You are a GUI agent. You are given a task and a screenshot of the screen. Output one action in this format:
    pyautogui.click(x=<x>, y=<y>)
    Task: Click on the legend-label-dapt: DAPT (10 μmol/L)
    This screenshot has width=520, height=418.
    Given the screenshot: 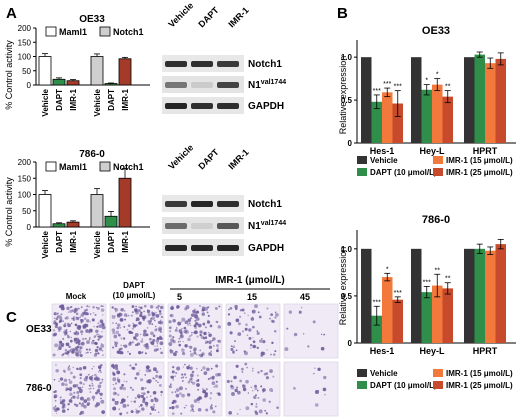 What is the action you would take?
    pyautogui.click(x=403, y=385)
    